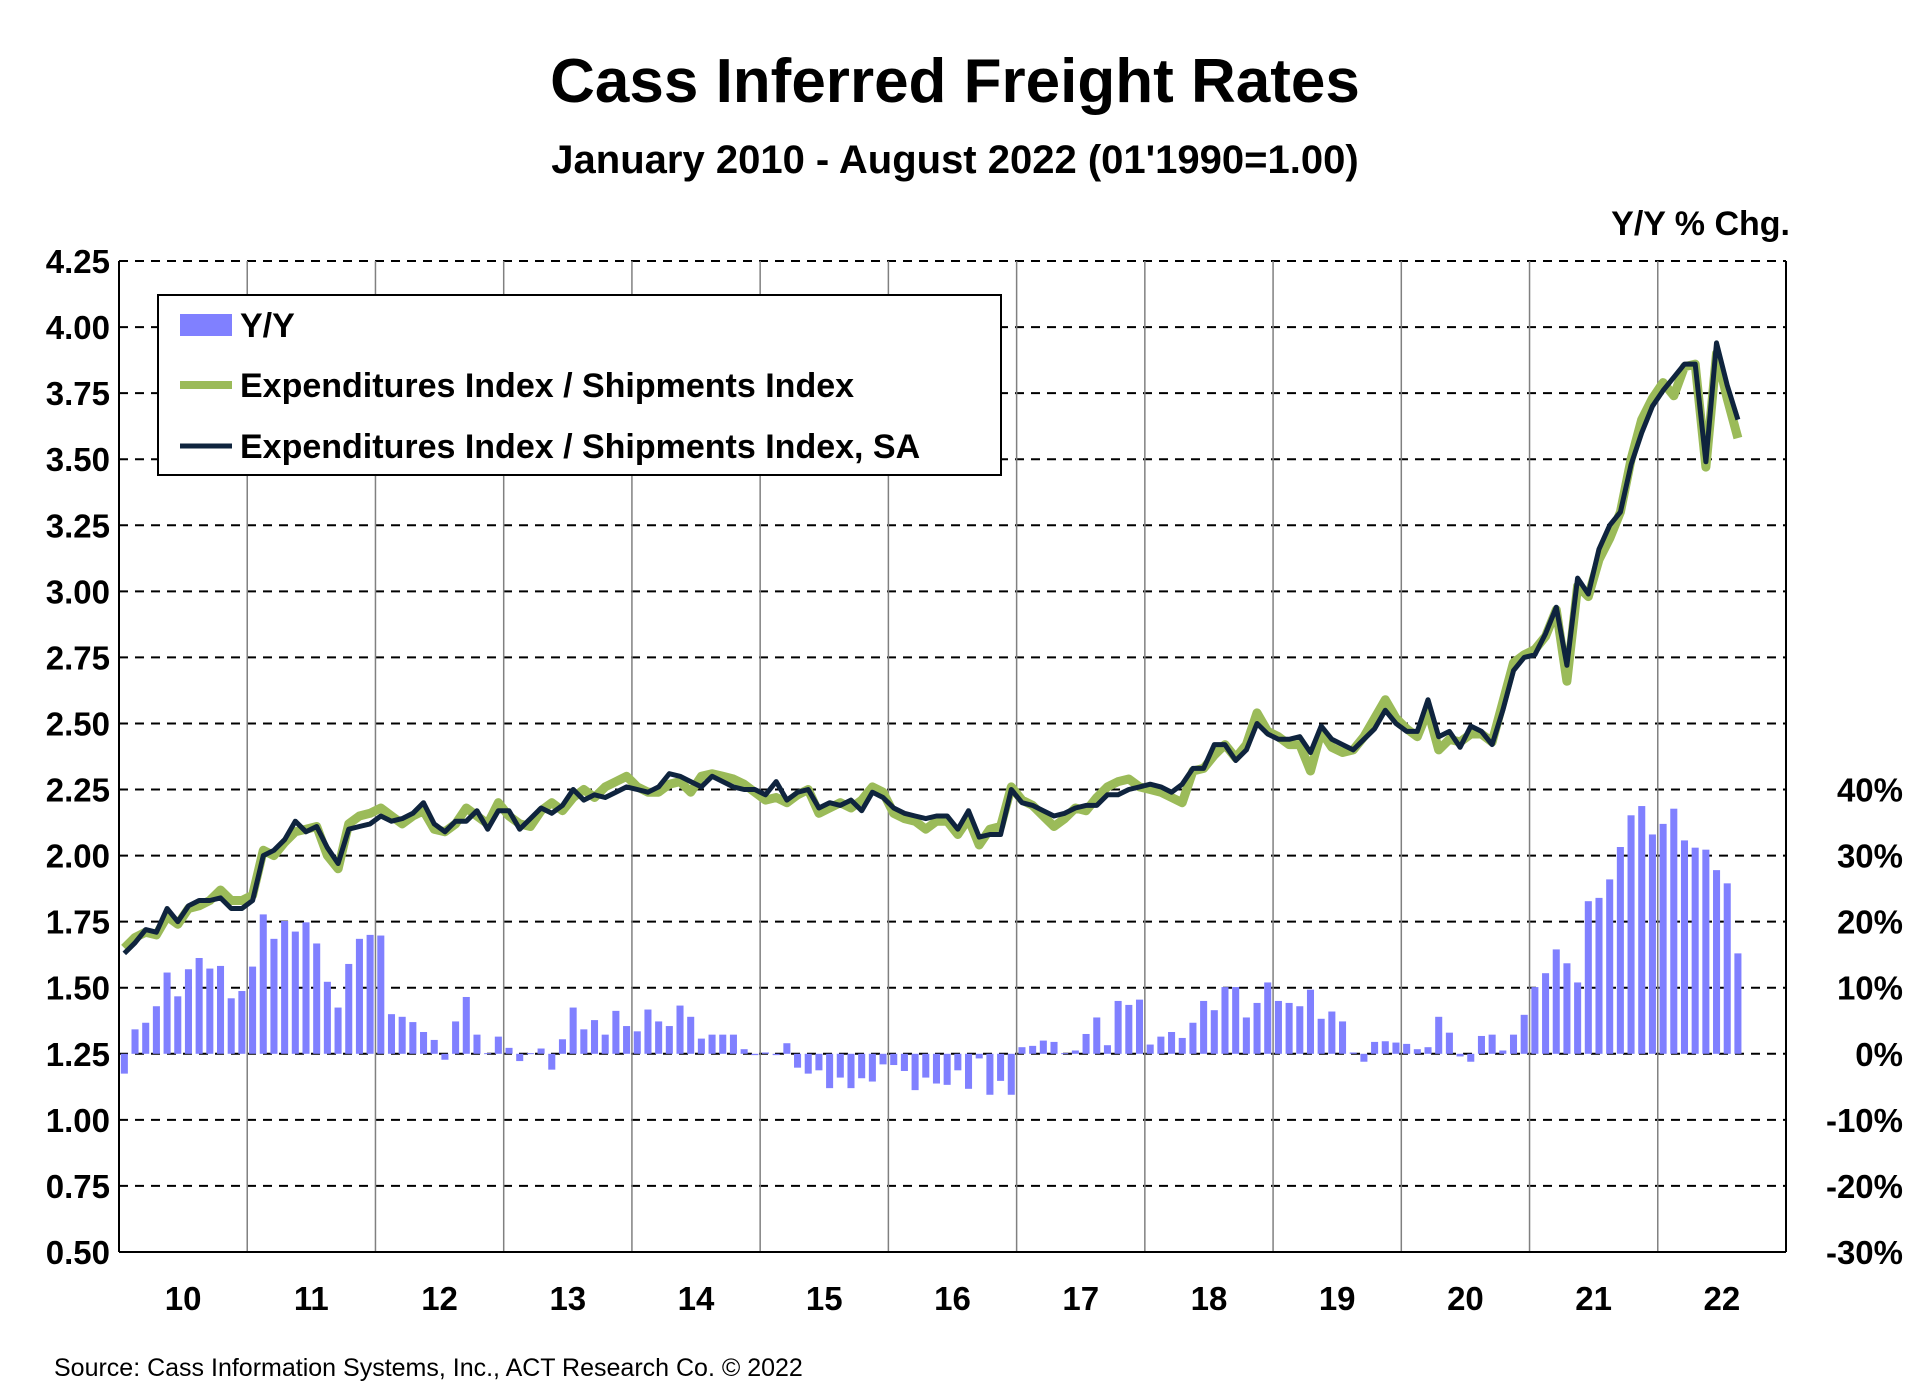 This screenshot has width=1910, height=1391. What do you see at coordinates (1864, 1186) in the screenshot?
I see `right-tick-label: -20%` at bounding box center [1864, 1186].